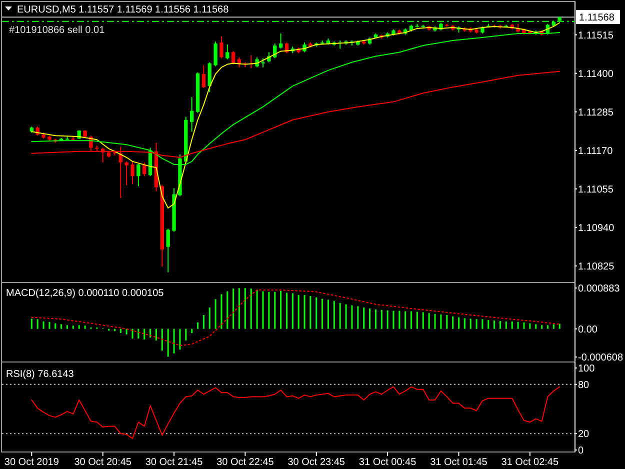 The width and height of the screenshot is (625, 469). Describe the element at coordinates (596, 190) in the screenshot. I see `y-tick-label: 1.11055` at that location.